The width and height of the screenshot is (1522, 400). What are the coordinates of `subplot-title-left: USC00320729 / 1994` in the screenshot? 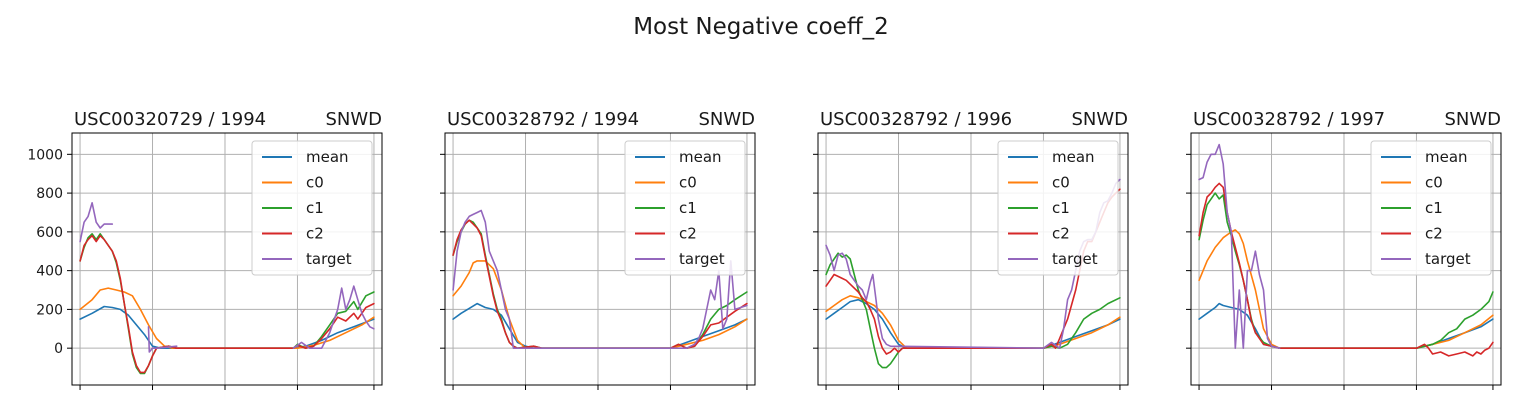 It's located at (170, 119).